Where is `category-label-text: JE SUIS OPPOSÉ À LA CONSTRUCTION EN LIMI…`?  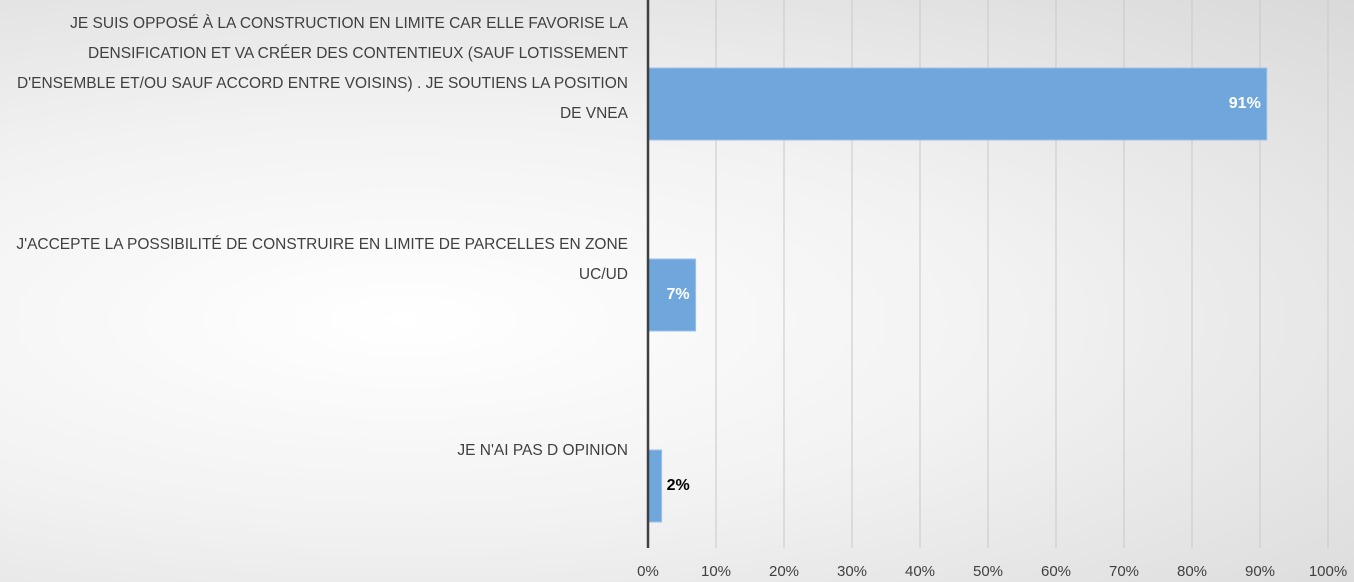 category-label-text: JE SUIS OPPOSÉ À LA CONSTRUCTION EN LIMI… is located at coordinates (322, 68).